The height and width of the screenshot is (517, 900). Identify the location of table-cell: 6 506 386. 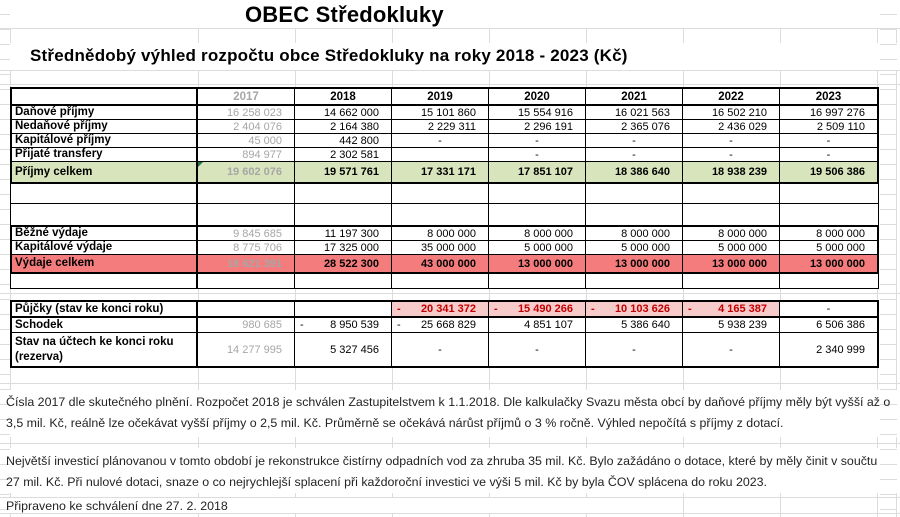
(840, 325).